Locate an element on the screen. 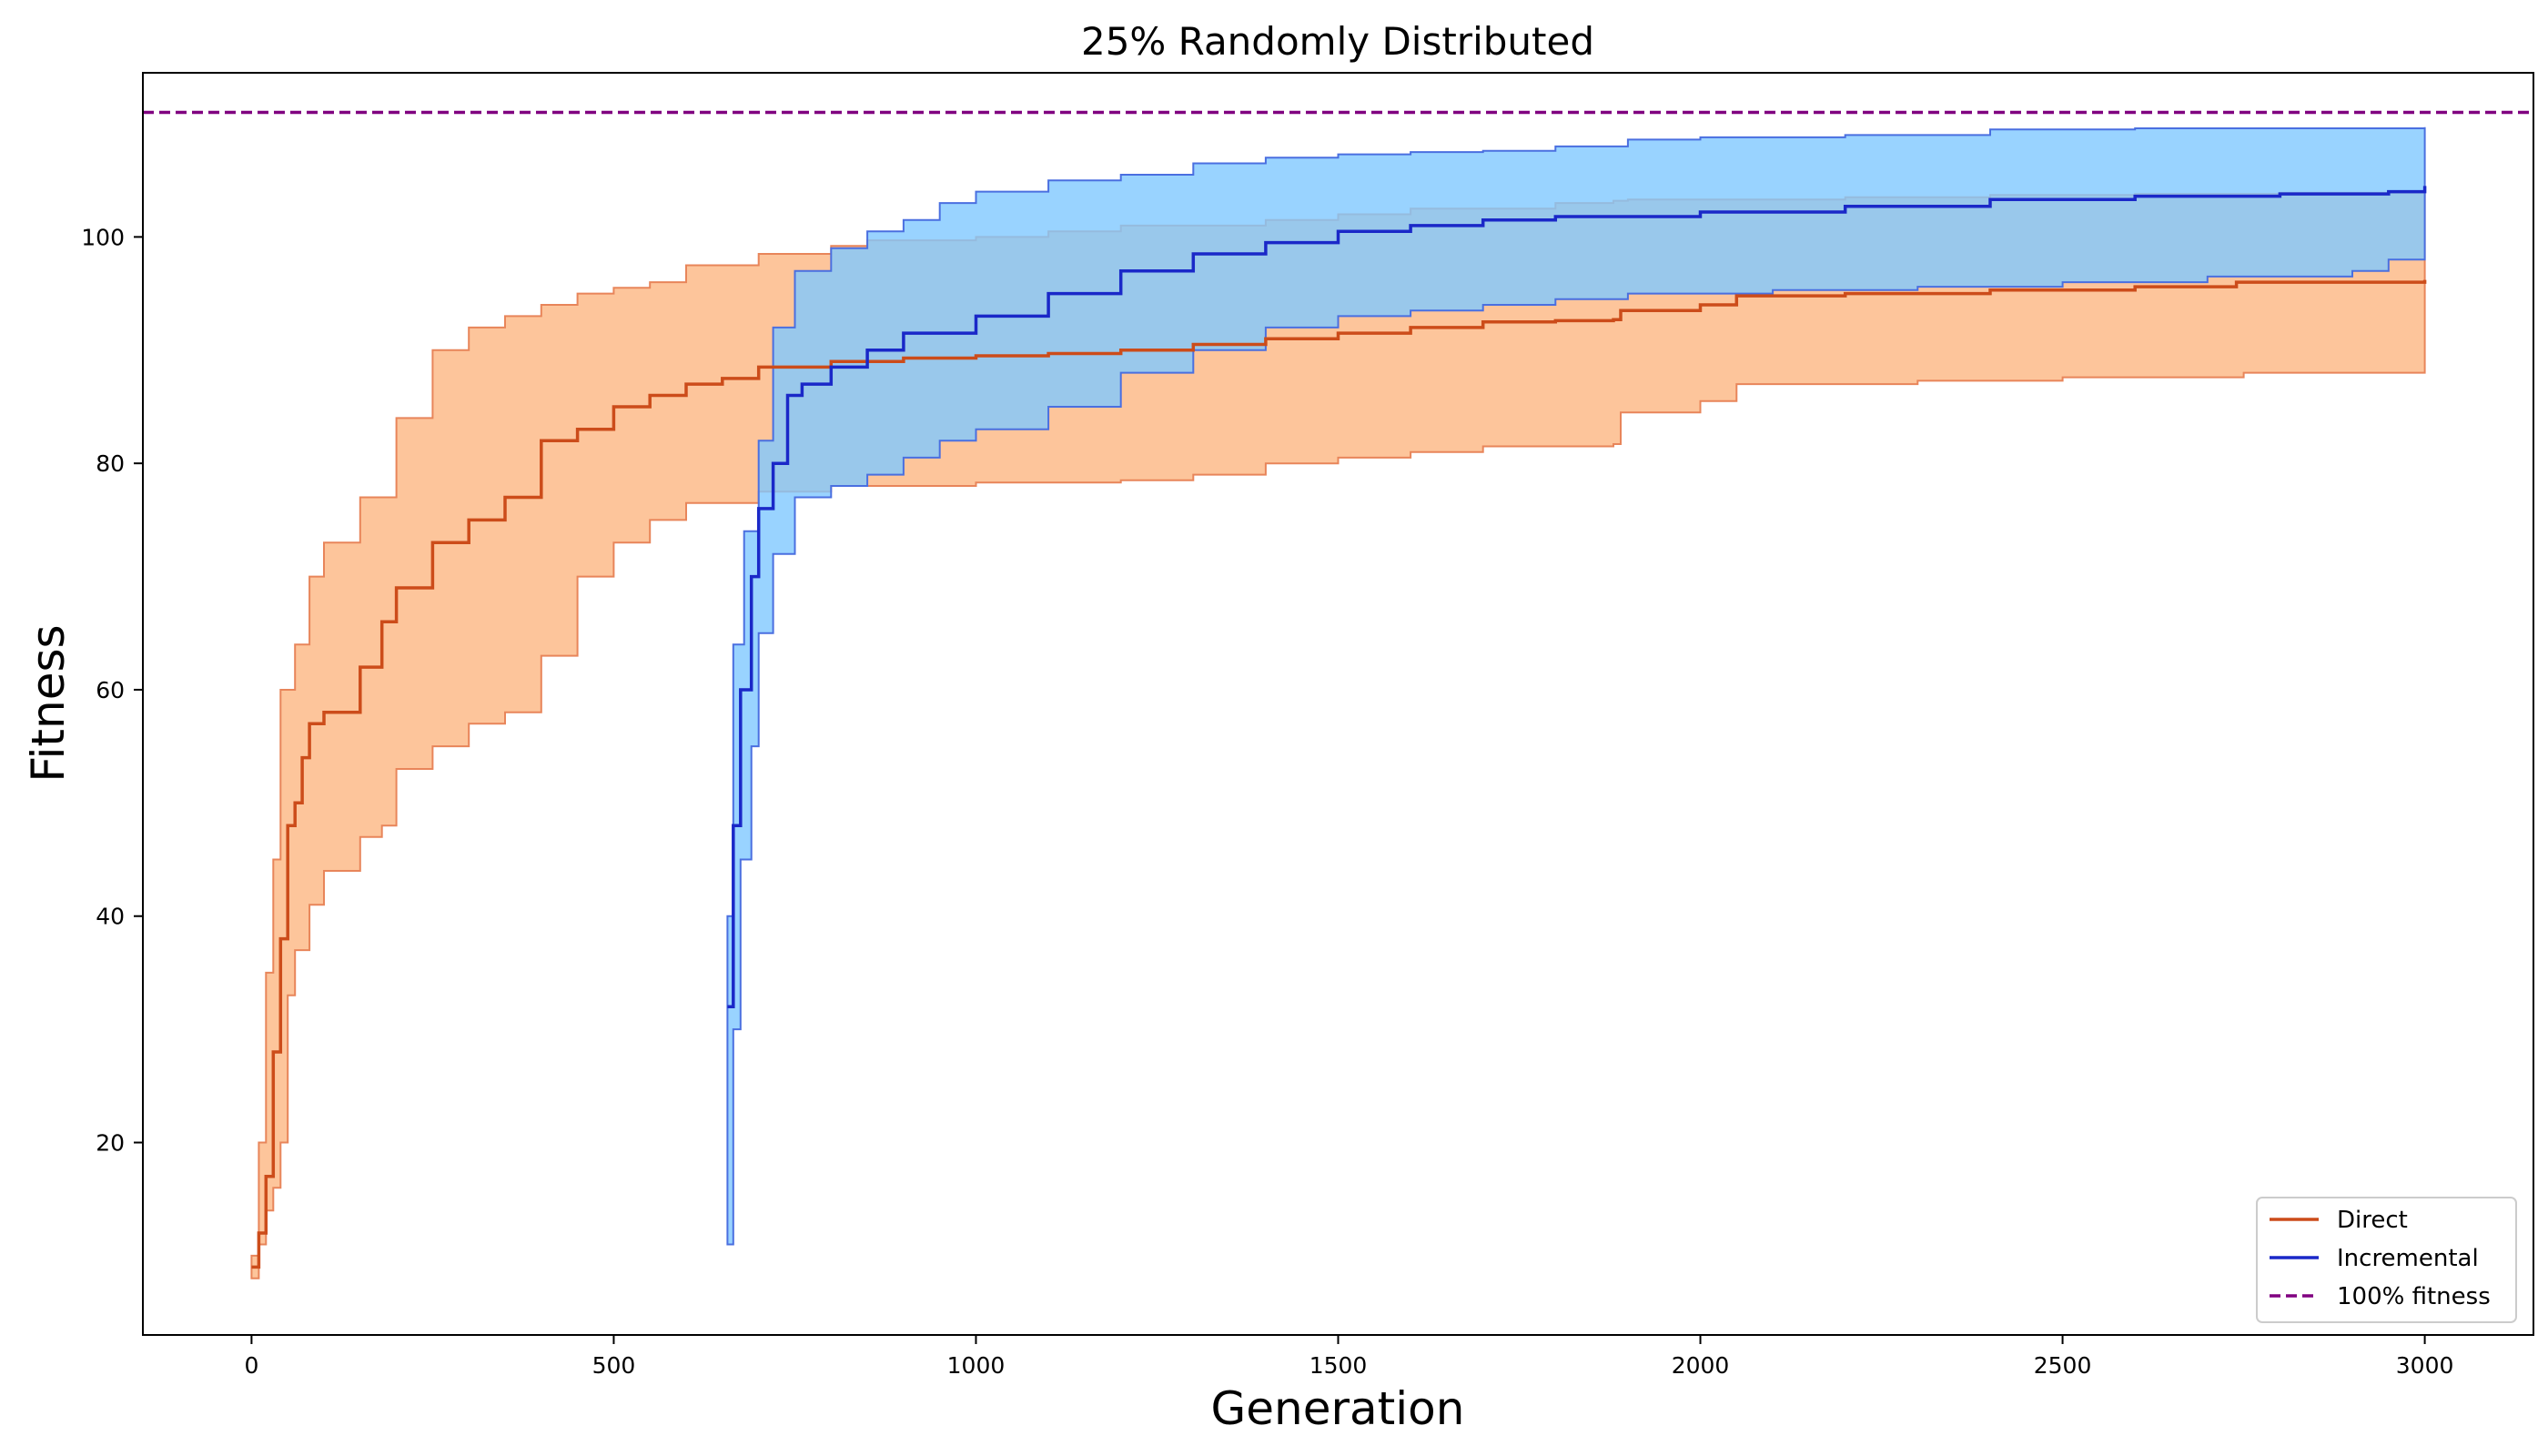 The image size is (2548, 1456). y-tick-label: 40 is located at coordinates (111, 917).